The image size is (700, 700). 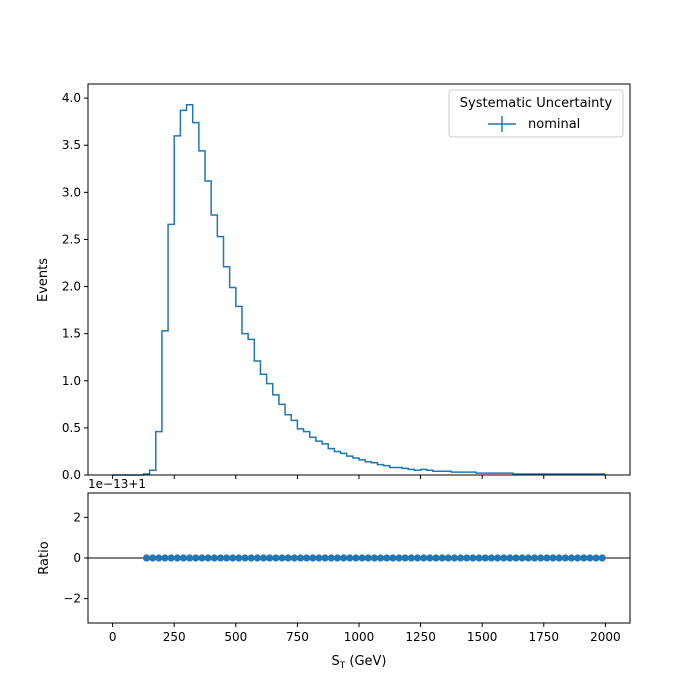 What do you see at coordinates (71, 98) in the screenshot?
I see `main-y-tick-label: 4.0` at bounding box center [71, 98].